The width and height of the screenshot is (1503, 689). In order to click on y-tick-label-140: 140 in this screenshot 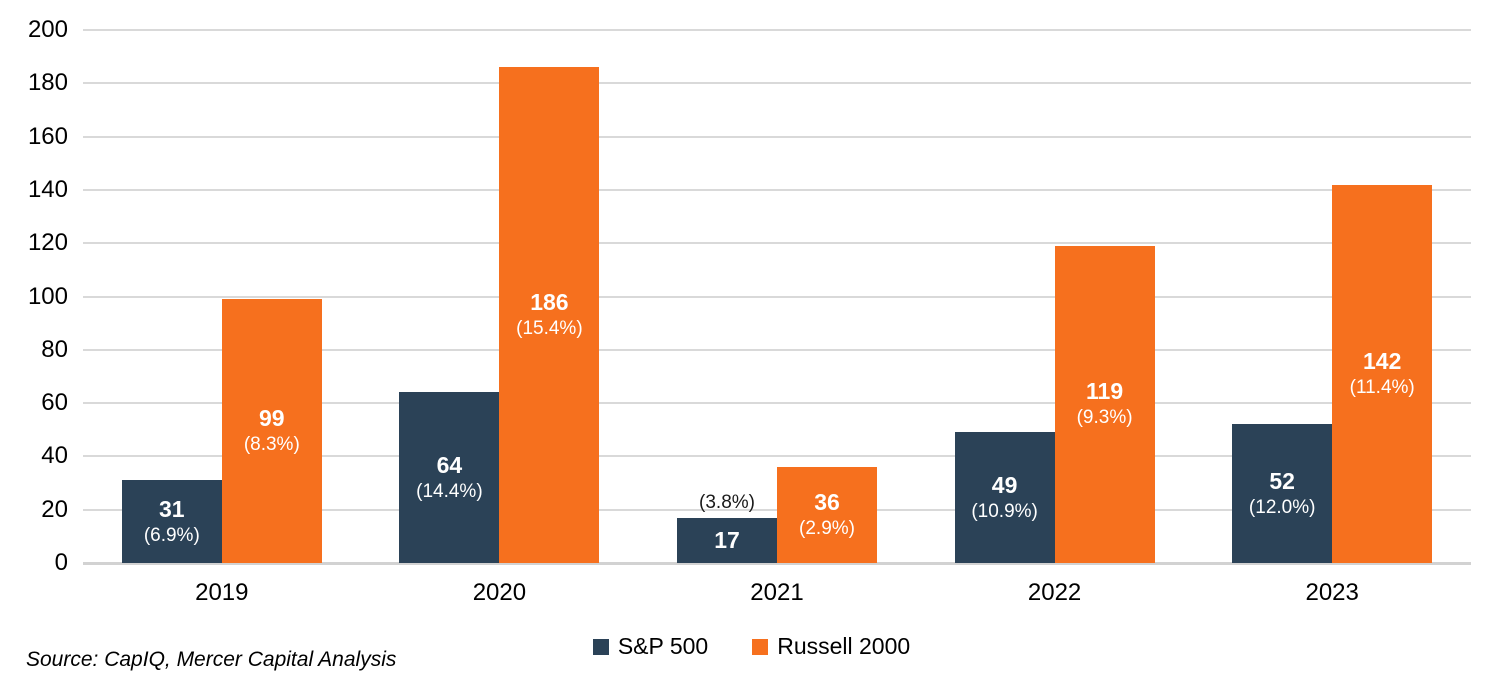, I will do `click(47, 189)`.